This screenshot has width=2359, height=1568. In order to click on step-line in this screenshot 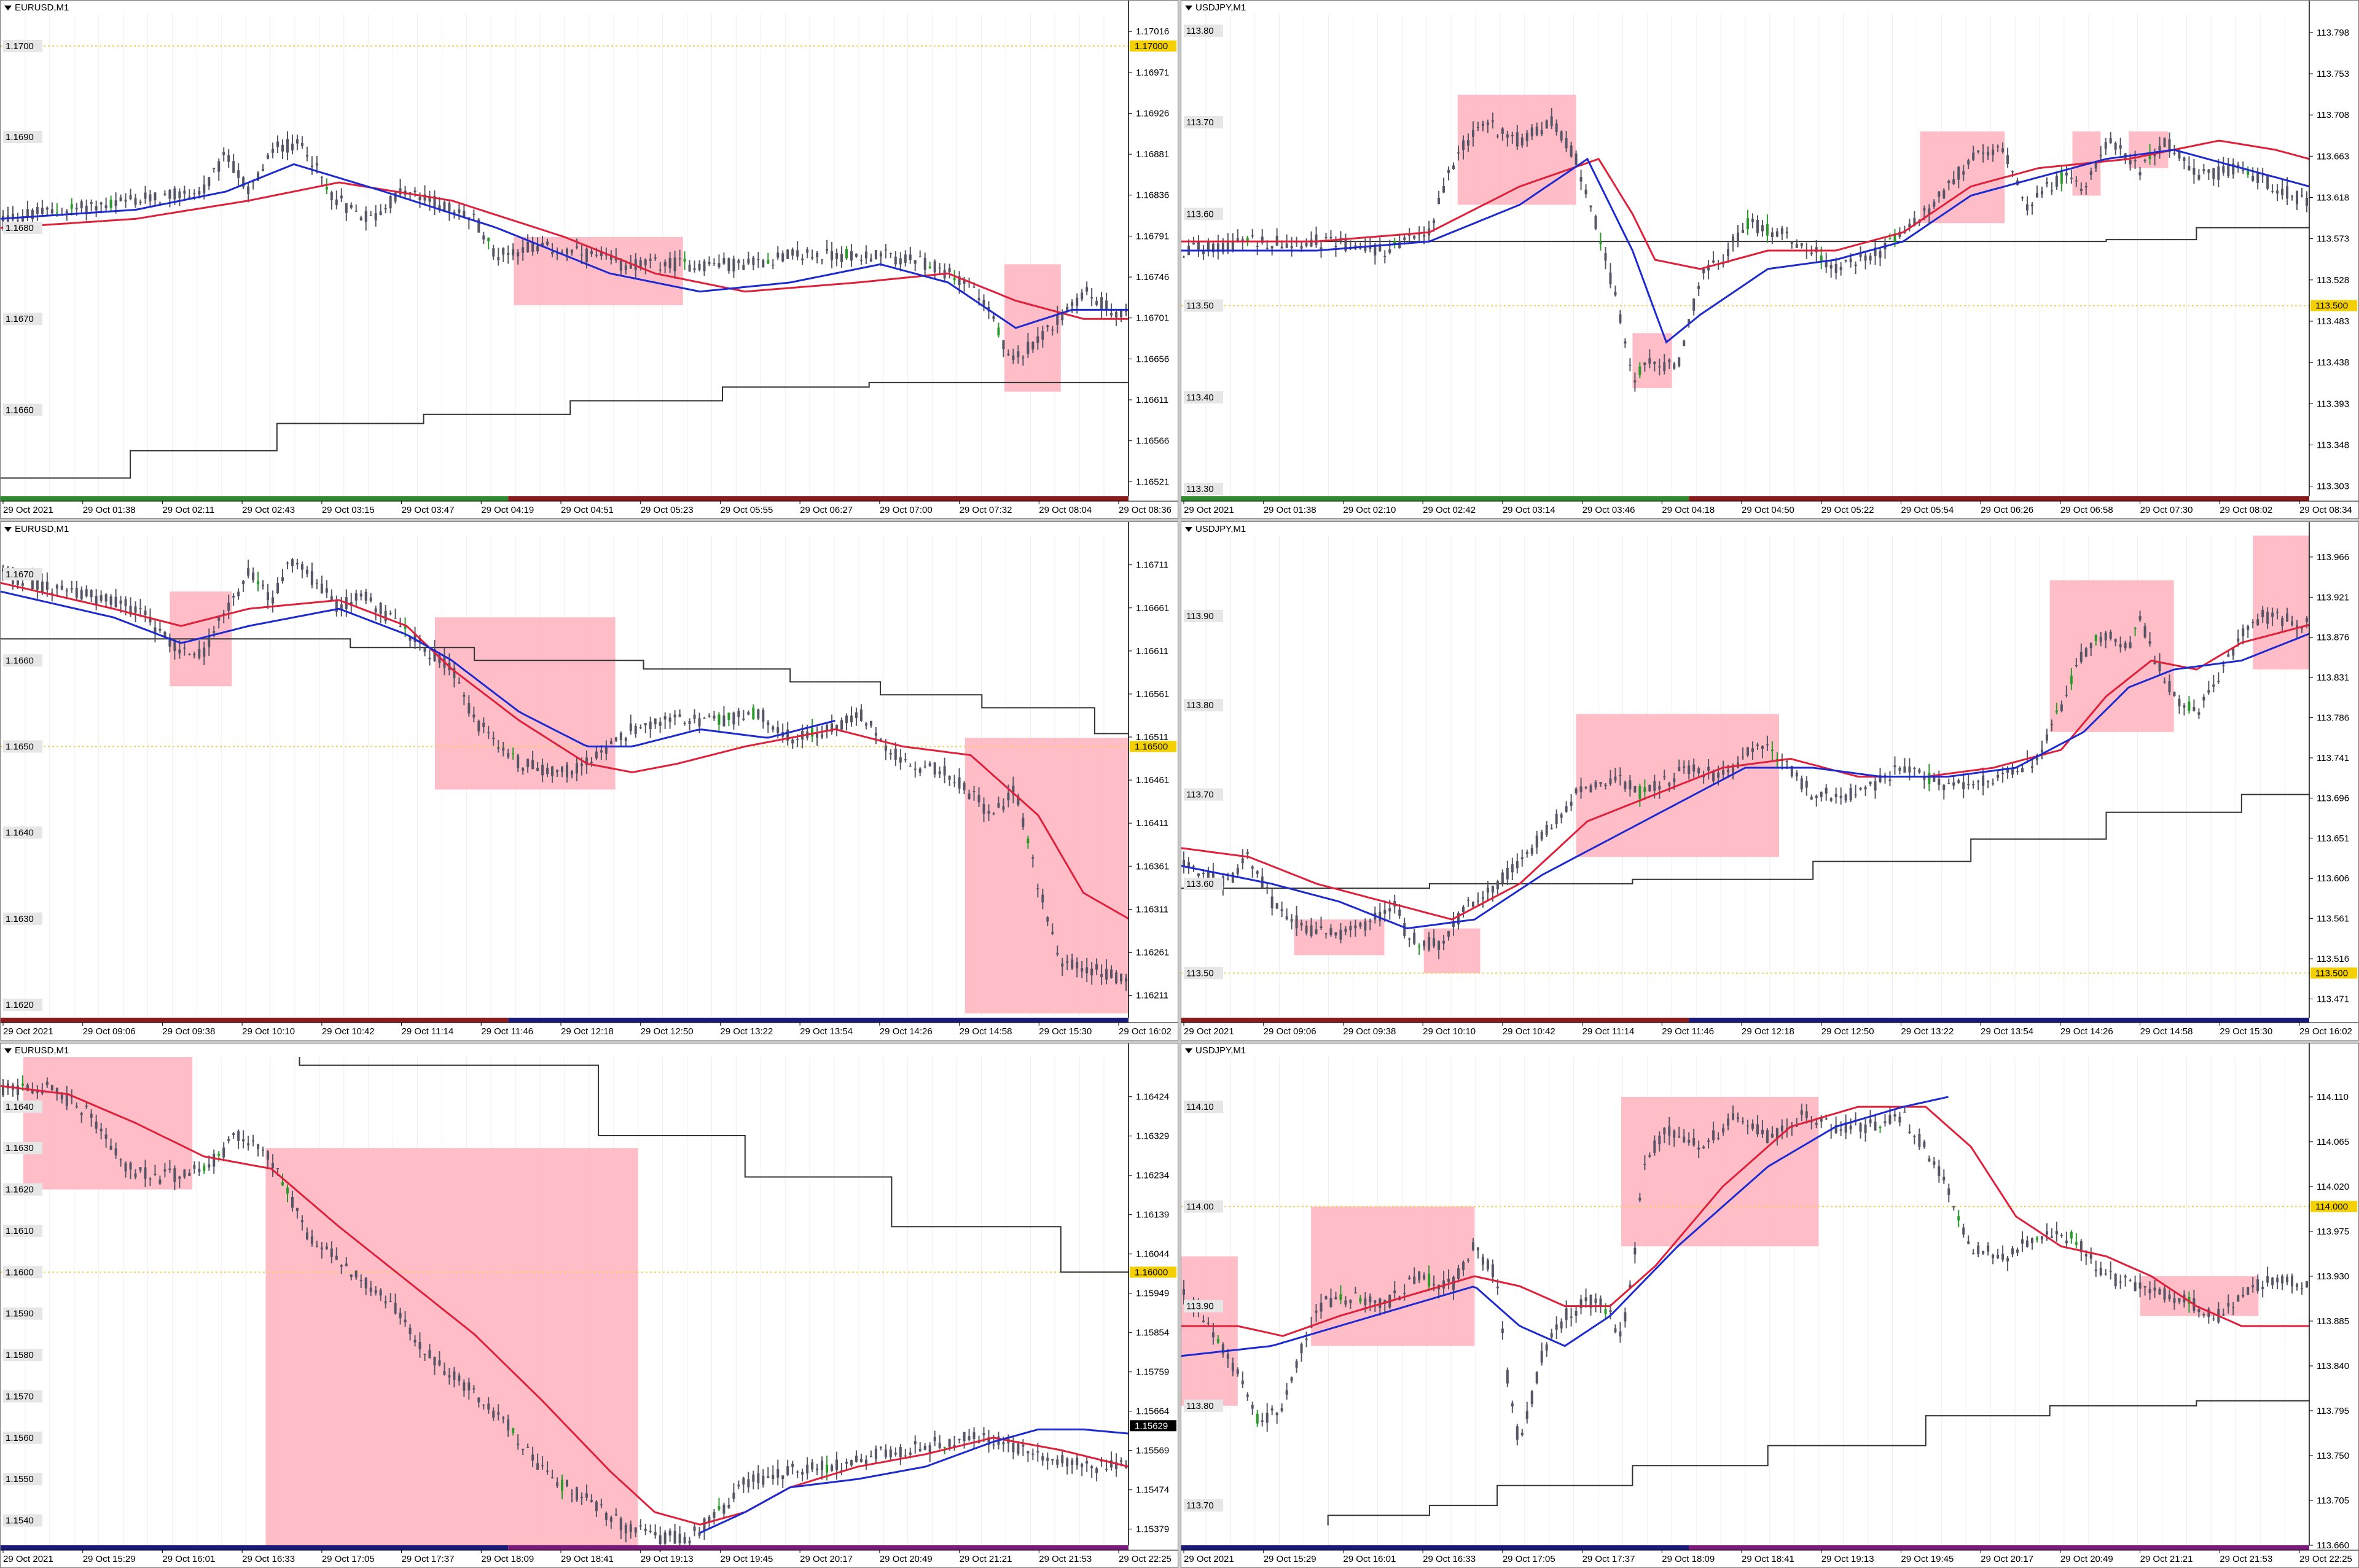, I will do `click(565, 686)`.